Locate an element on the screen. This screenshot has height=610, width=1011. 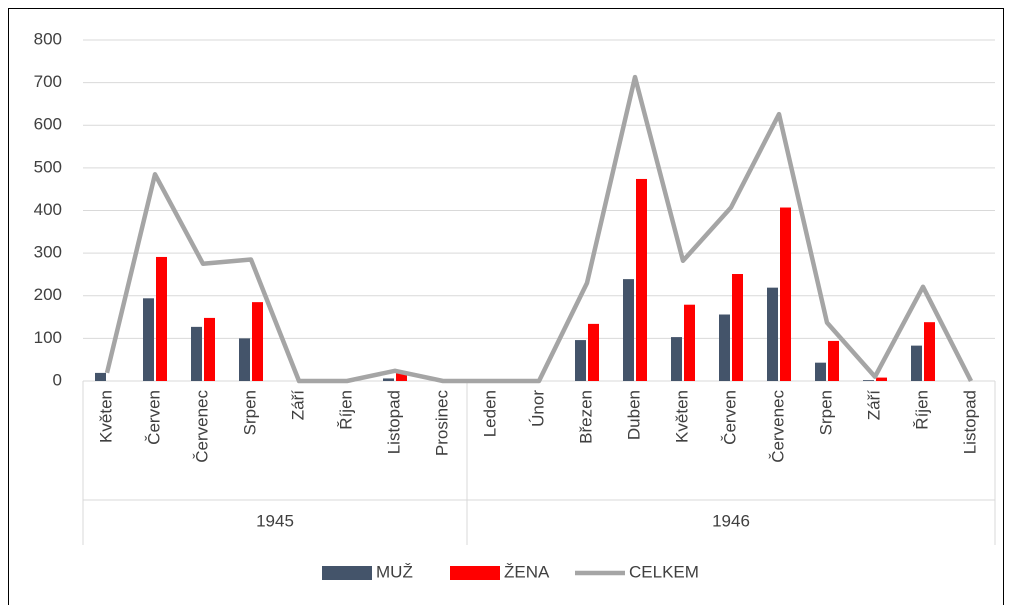
group-label: 1946 is located at coordinates (731, 520).